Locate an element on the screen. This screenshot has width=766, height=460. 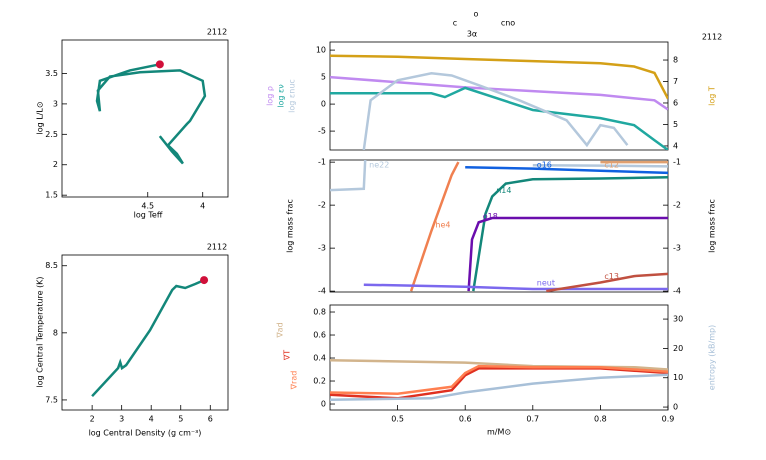
y2-tick-label: -4 is located at coordinates (677, 291).